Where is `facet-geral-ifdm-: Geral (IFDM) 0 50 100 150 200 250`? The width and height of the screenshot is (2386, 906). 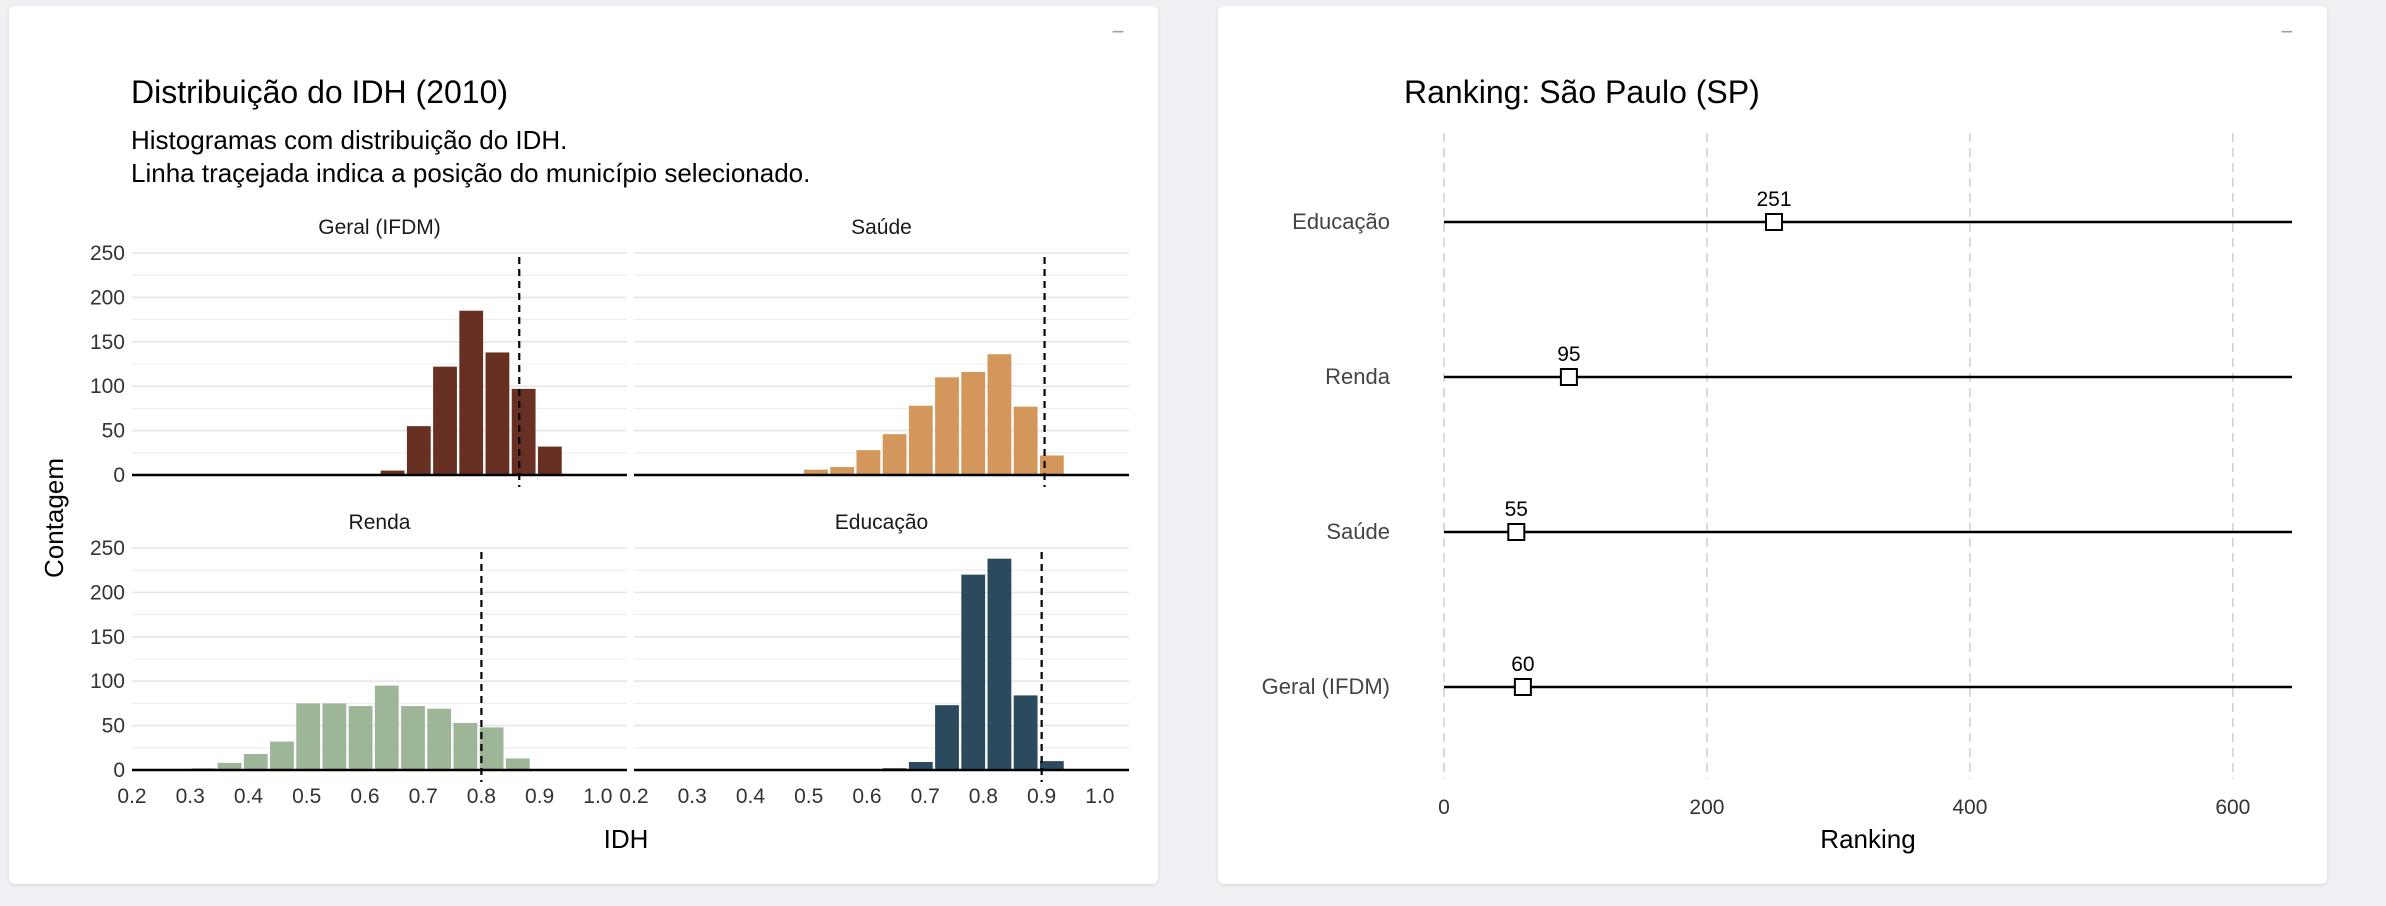 facet-geral-ifdm-: Geral (IFDM) 0 50 100 150 200 250 is located at coordinates (358, 351).